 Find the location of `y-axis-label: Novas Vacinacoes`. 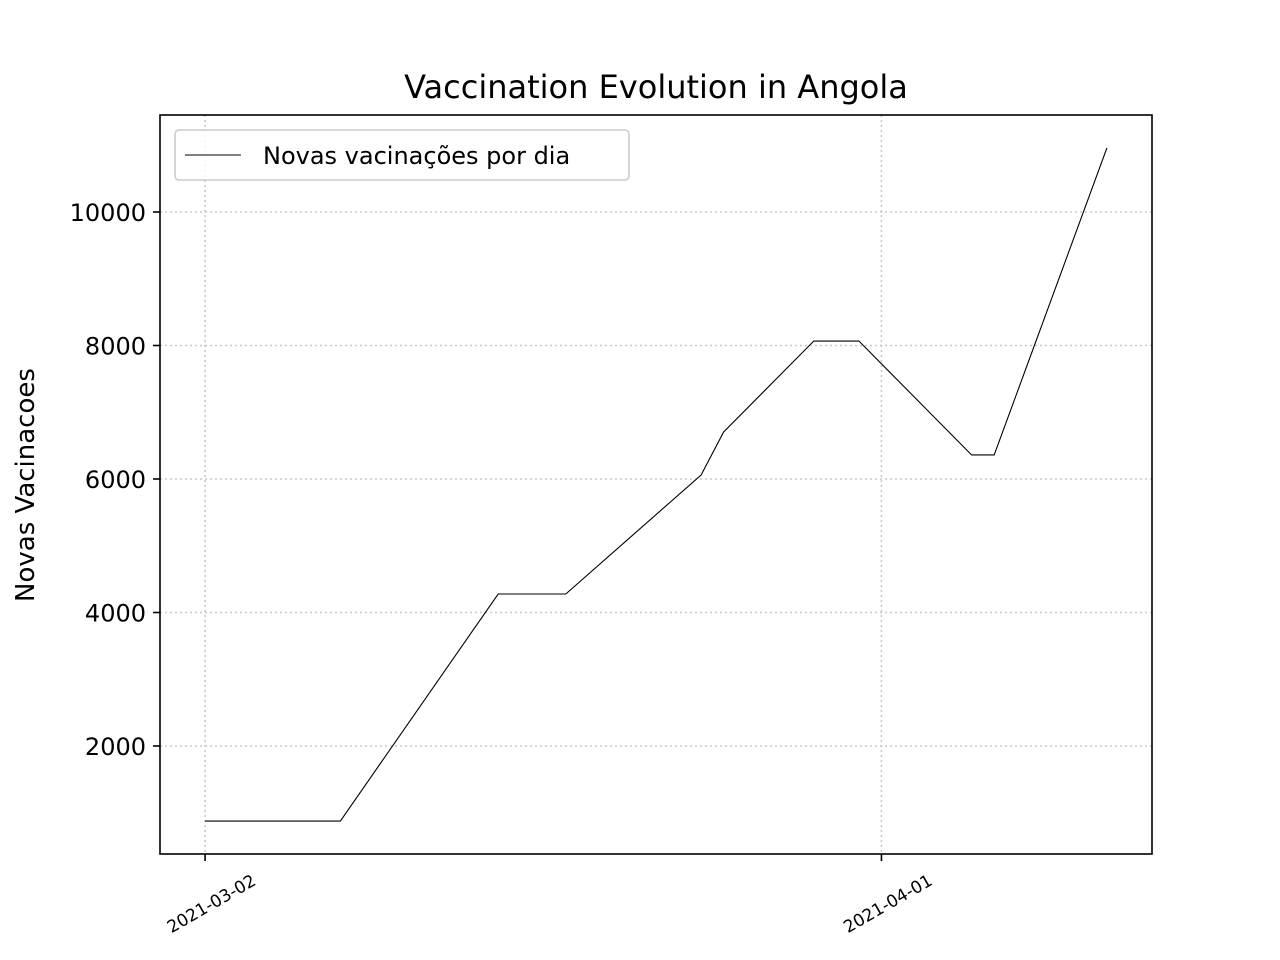

y-axis-label: Novas Vacinacoes is located at coordinates (26, 485).